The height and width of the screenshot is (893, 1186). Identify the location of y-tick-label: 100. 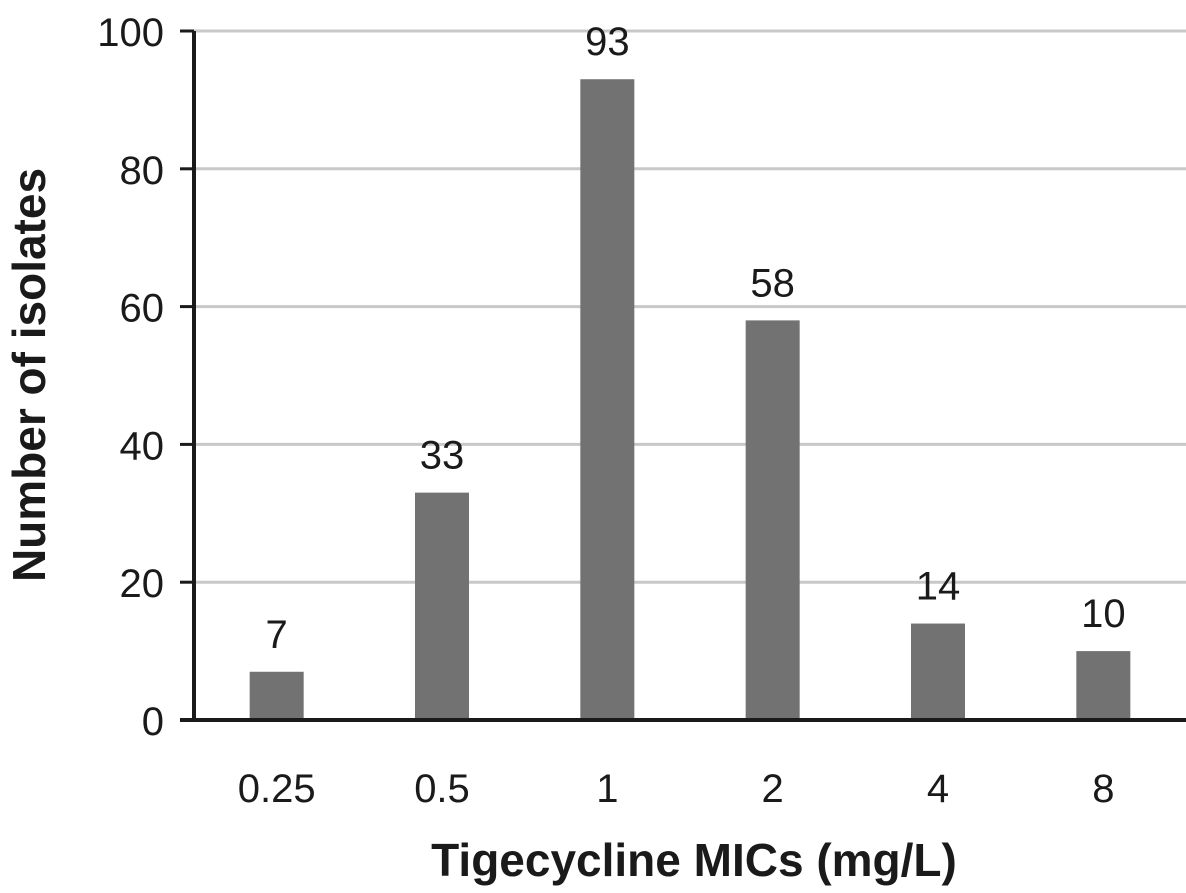
(130, 33).